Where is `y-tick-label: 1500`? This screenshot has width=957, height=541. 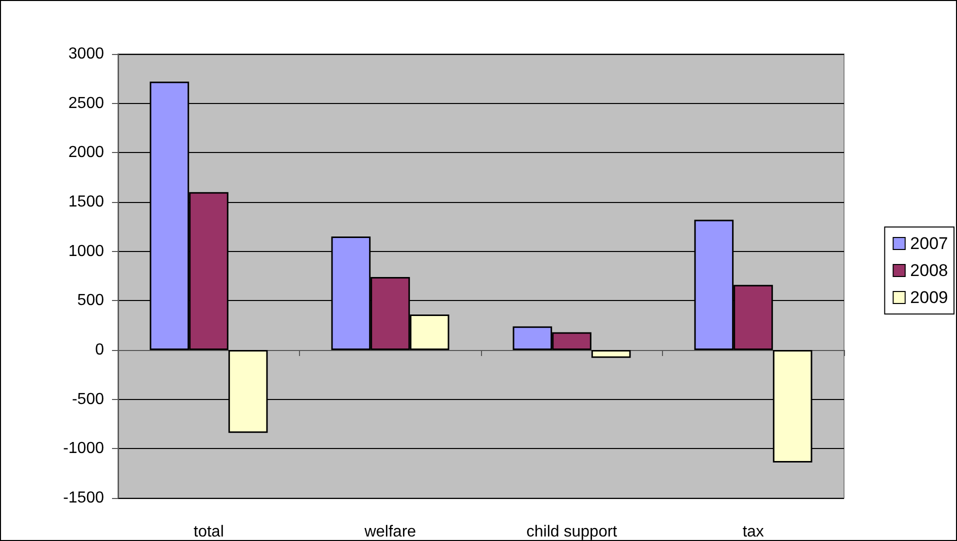 y-tick-label: 1500 is located at coordinates (86, 202).